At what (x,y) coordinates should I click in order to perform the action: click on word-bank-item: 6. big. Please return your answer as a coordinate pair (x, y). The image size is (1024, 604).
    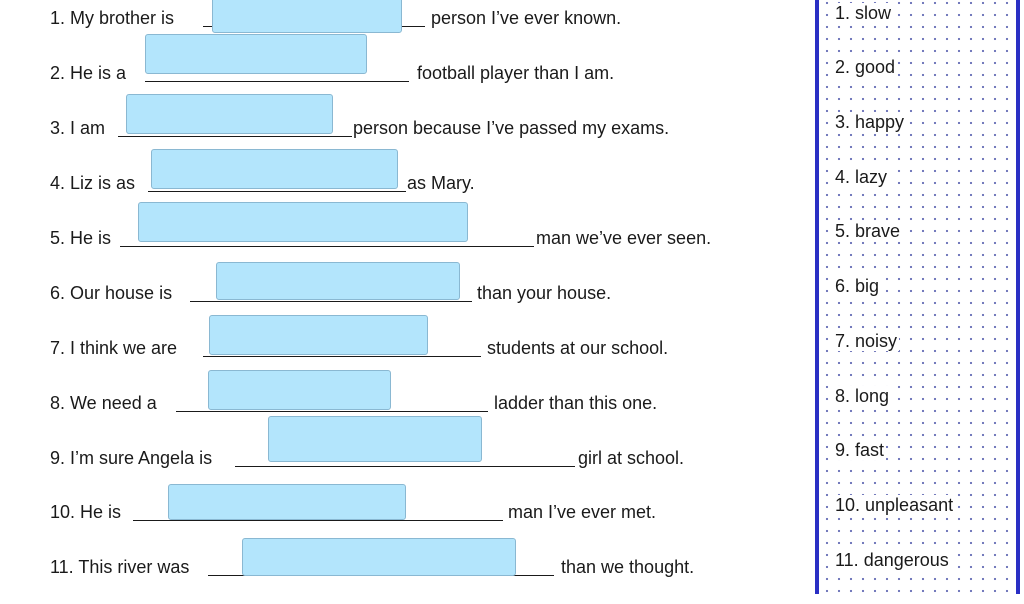
    Looking at the image, I should click on (857, 286).